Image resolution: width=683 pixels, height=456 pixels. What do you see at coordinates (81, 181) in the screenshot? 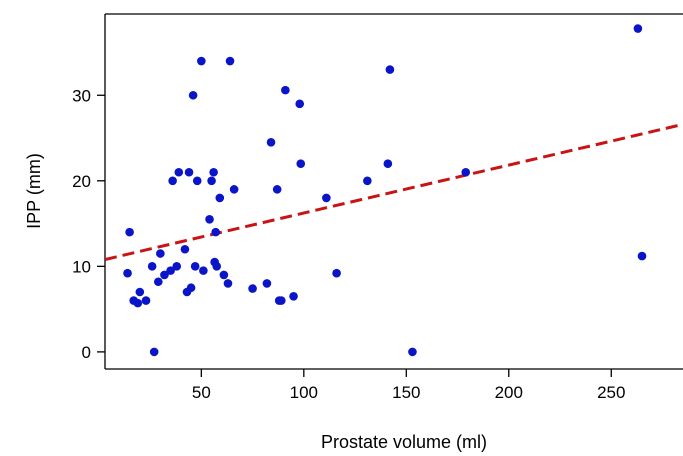
I see `y-tick-label: 20` at bounding box center [81, 181].